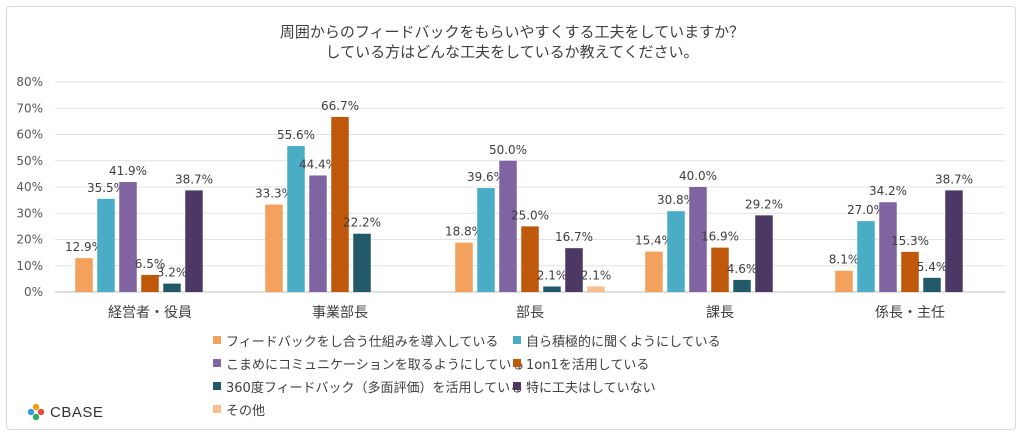 Image resolution: width=1024 pixels, height=437 pixels. What do you see at coordinates (77, 412) in the screenshot?
I see `logo-text: CBASE` at bounding box center [77, 412].